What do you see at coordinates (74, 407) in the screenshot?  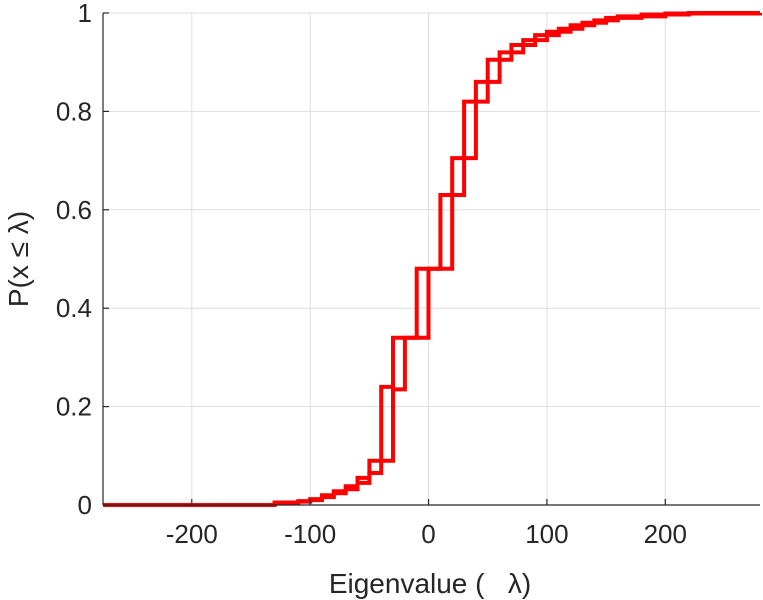 I see `y-tick-label: 0.2` at bounding box center [74, 407].